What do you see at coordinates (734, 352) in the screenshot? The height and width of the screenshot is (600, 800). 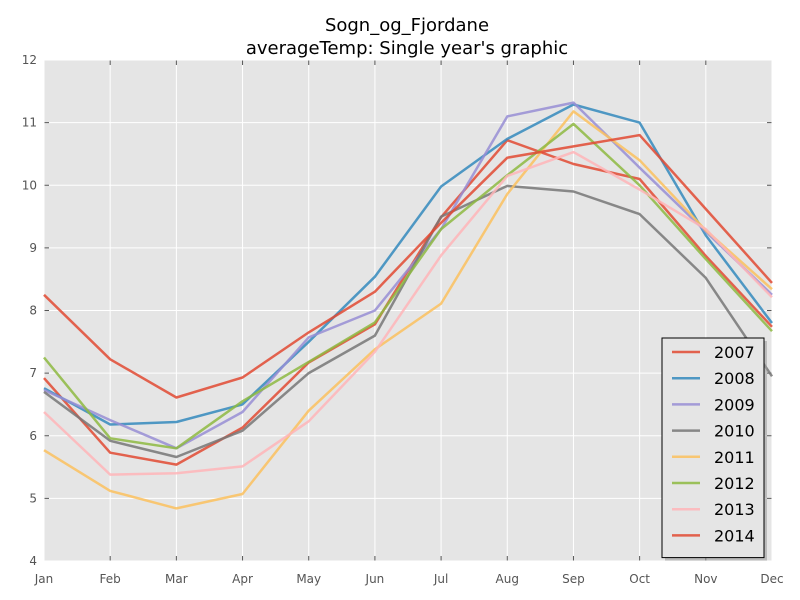 I see `legend-label-2007: 2007` at bounding box center [734, 352].